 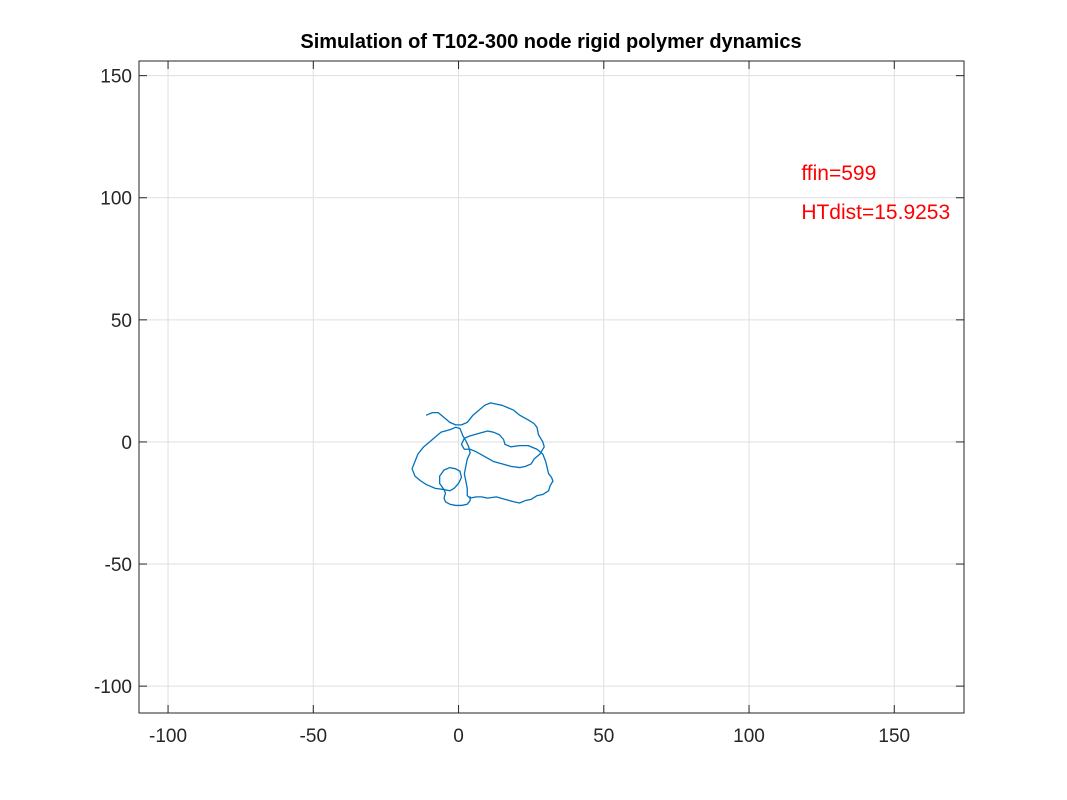 I want to click on y-tick-label: 0, so click(x=126, y=443).